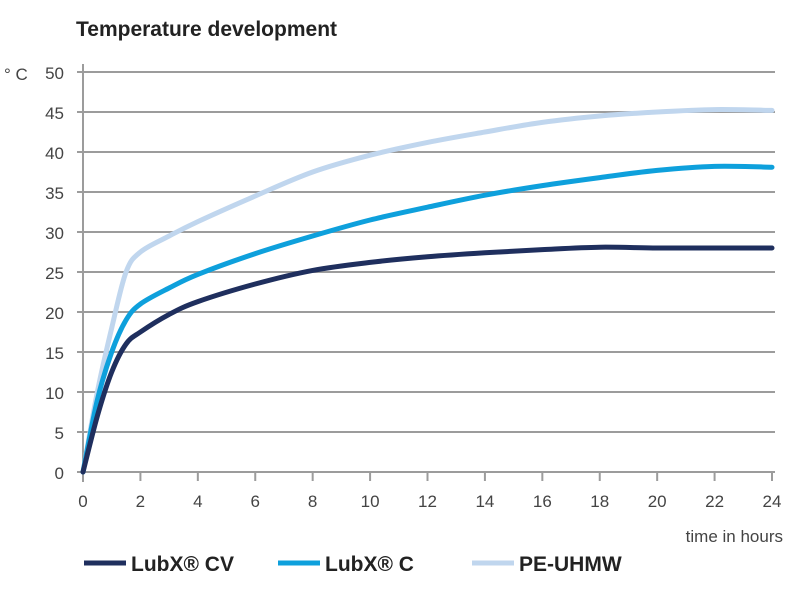  What do you see at coordinates (54, 273) in the screenshot?
I see `y-tick-label: 25` at bounding box center [54, 273].